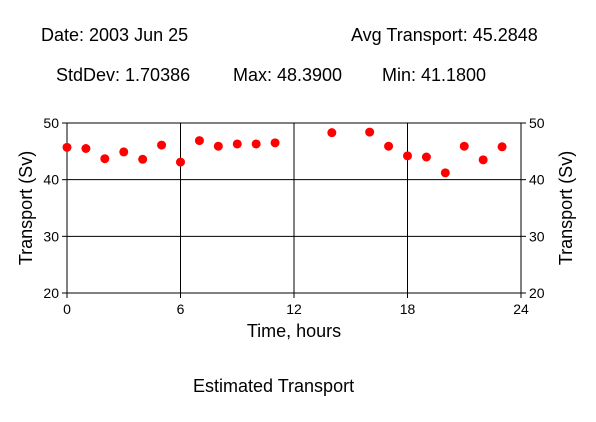  Describe the element at coordinates (408, 309) in the screenshot. I see `x-tick-label: 18` at that location.